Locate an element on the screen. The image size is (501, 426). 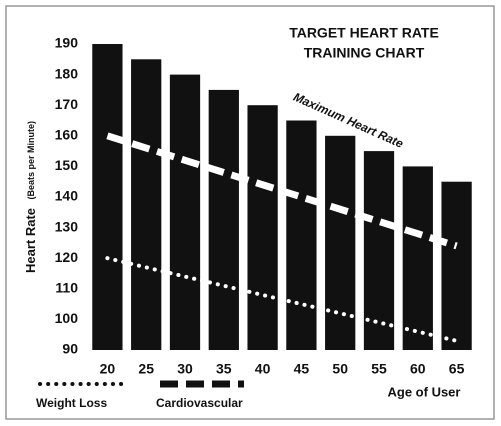
x-tick-label: 30 is located at coordinates (185, 369).